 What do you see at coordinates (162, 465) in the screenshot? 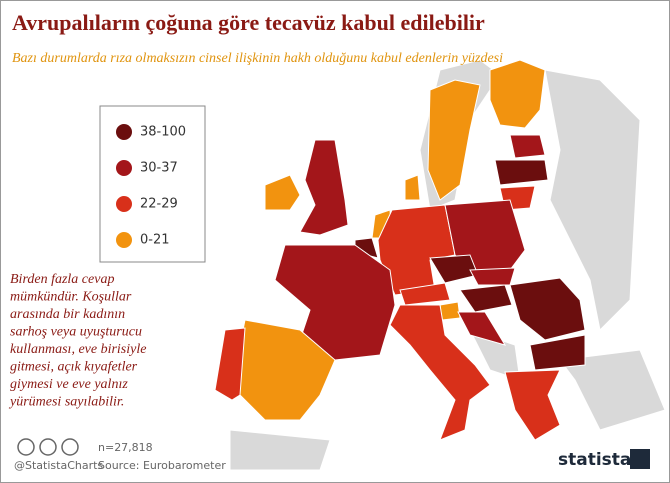
I see `source: Source: Eurobarometer` at bounding box center [162, 465].